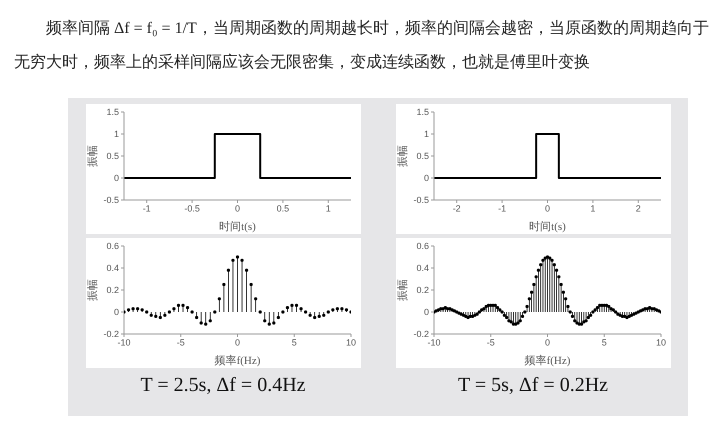 The width and height of the screenshot is (726, 424). Describe the element at coordinates (637, 208) in the screenshot. I see `x-tick-label: 2` at that location.